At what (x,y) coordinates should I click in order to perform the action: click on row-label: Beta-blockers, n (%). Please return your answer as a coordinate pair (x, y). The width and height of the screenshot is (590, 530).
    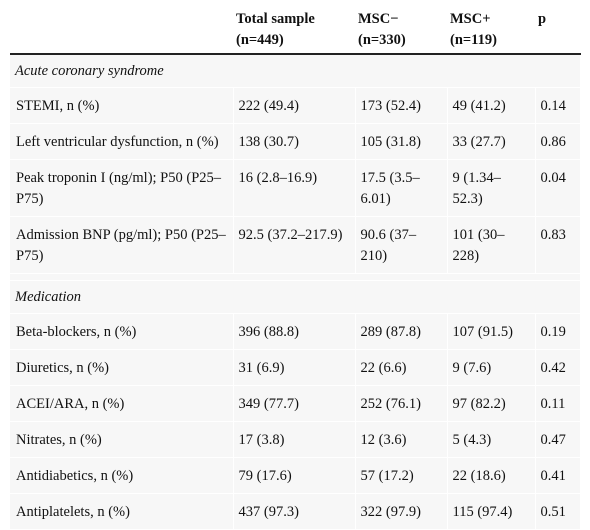
    Looking at the image, I should click on (121, 332).